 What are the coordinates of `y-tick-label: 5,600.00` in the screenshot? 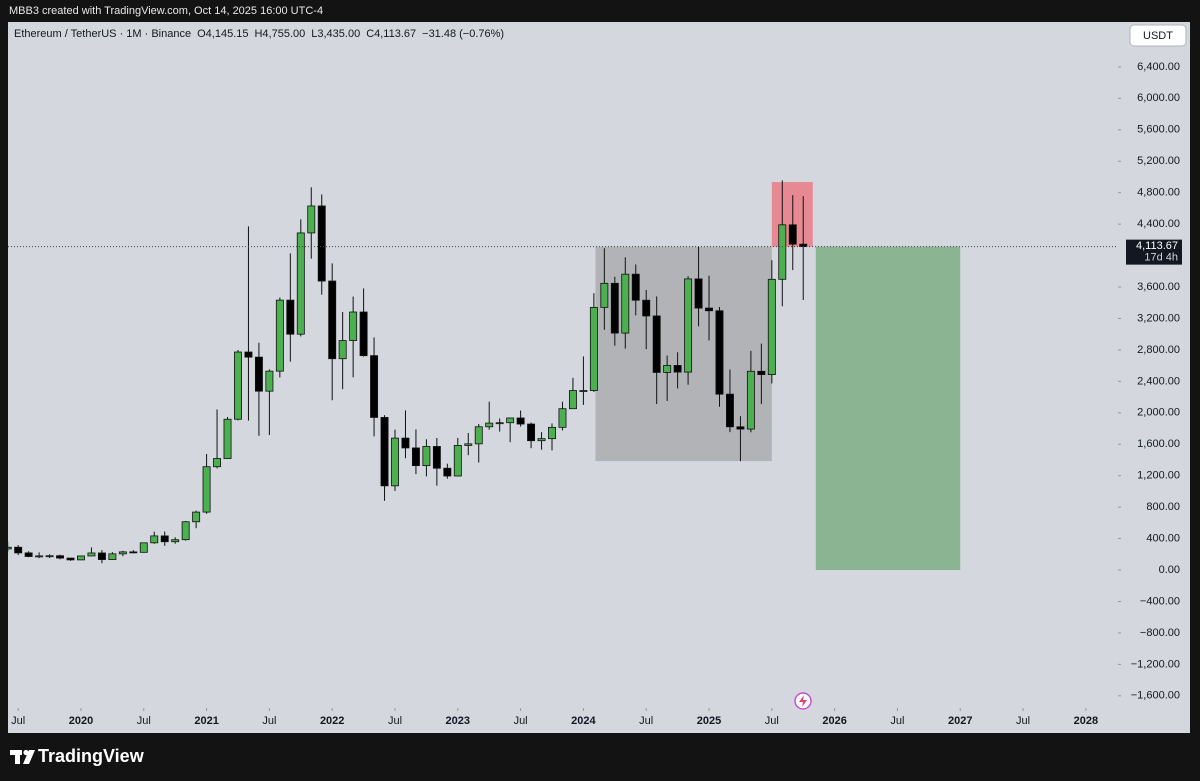 It's located at (1158, 130).